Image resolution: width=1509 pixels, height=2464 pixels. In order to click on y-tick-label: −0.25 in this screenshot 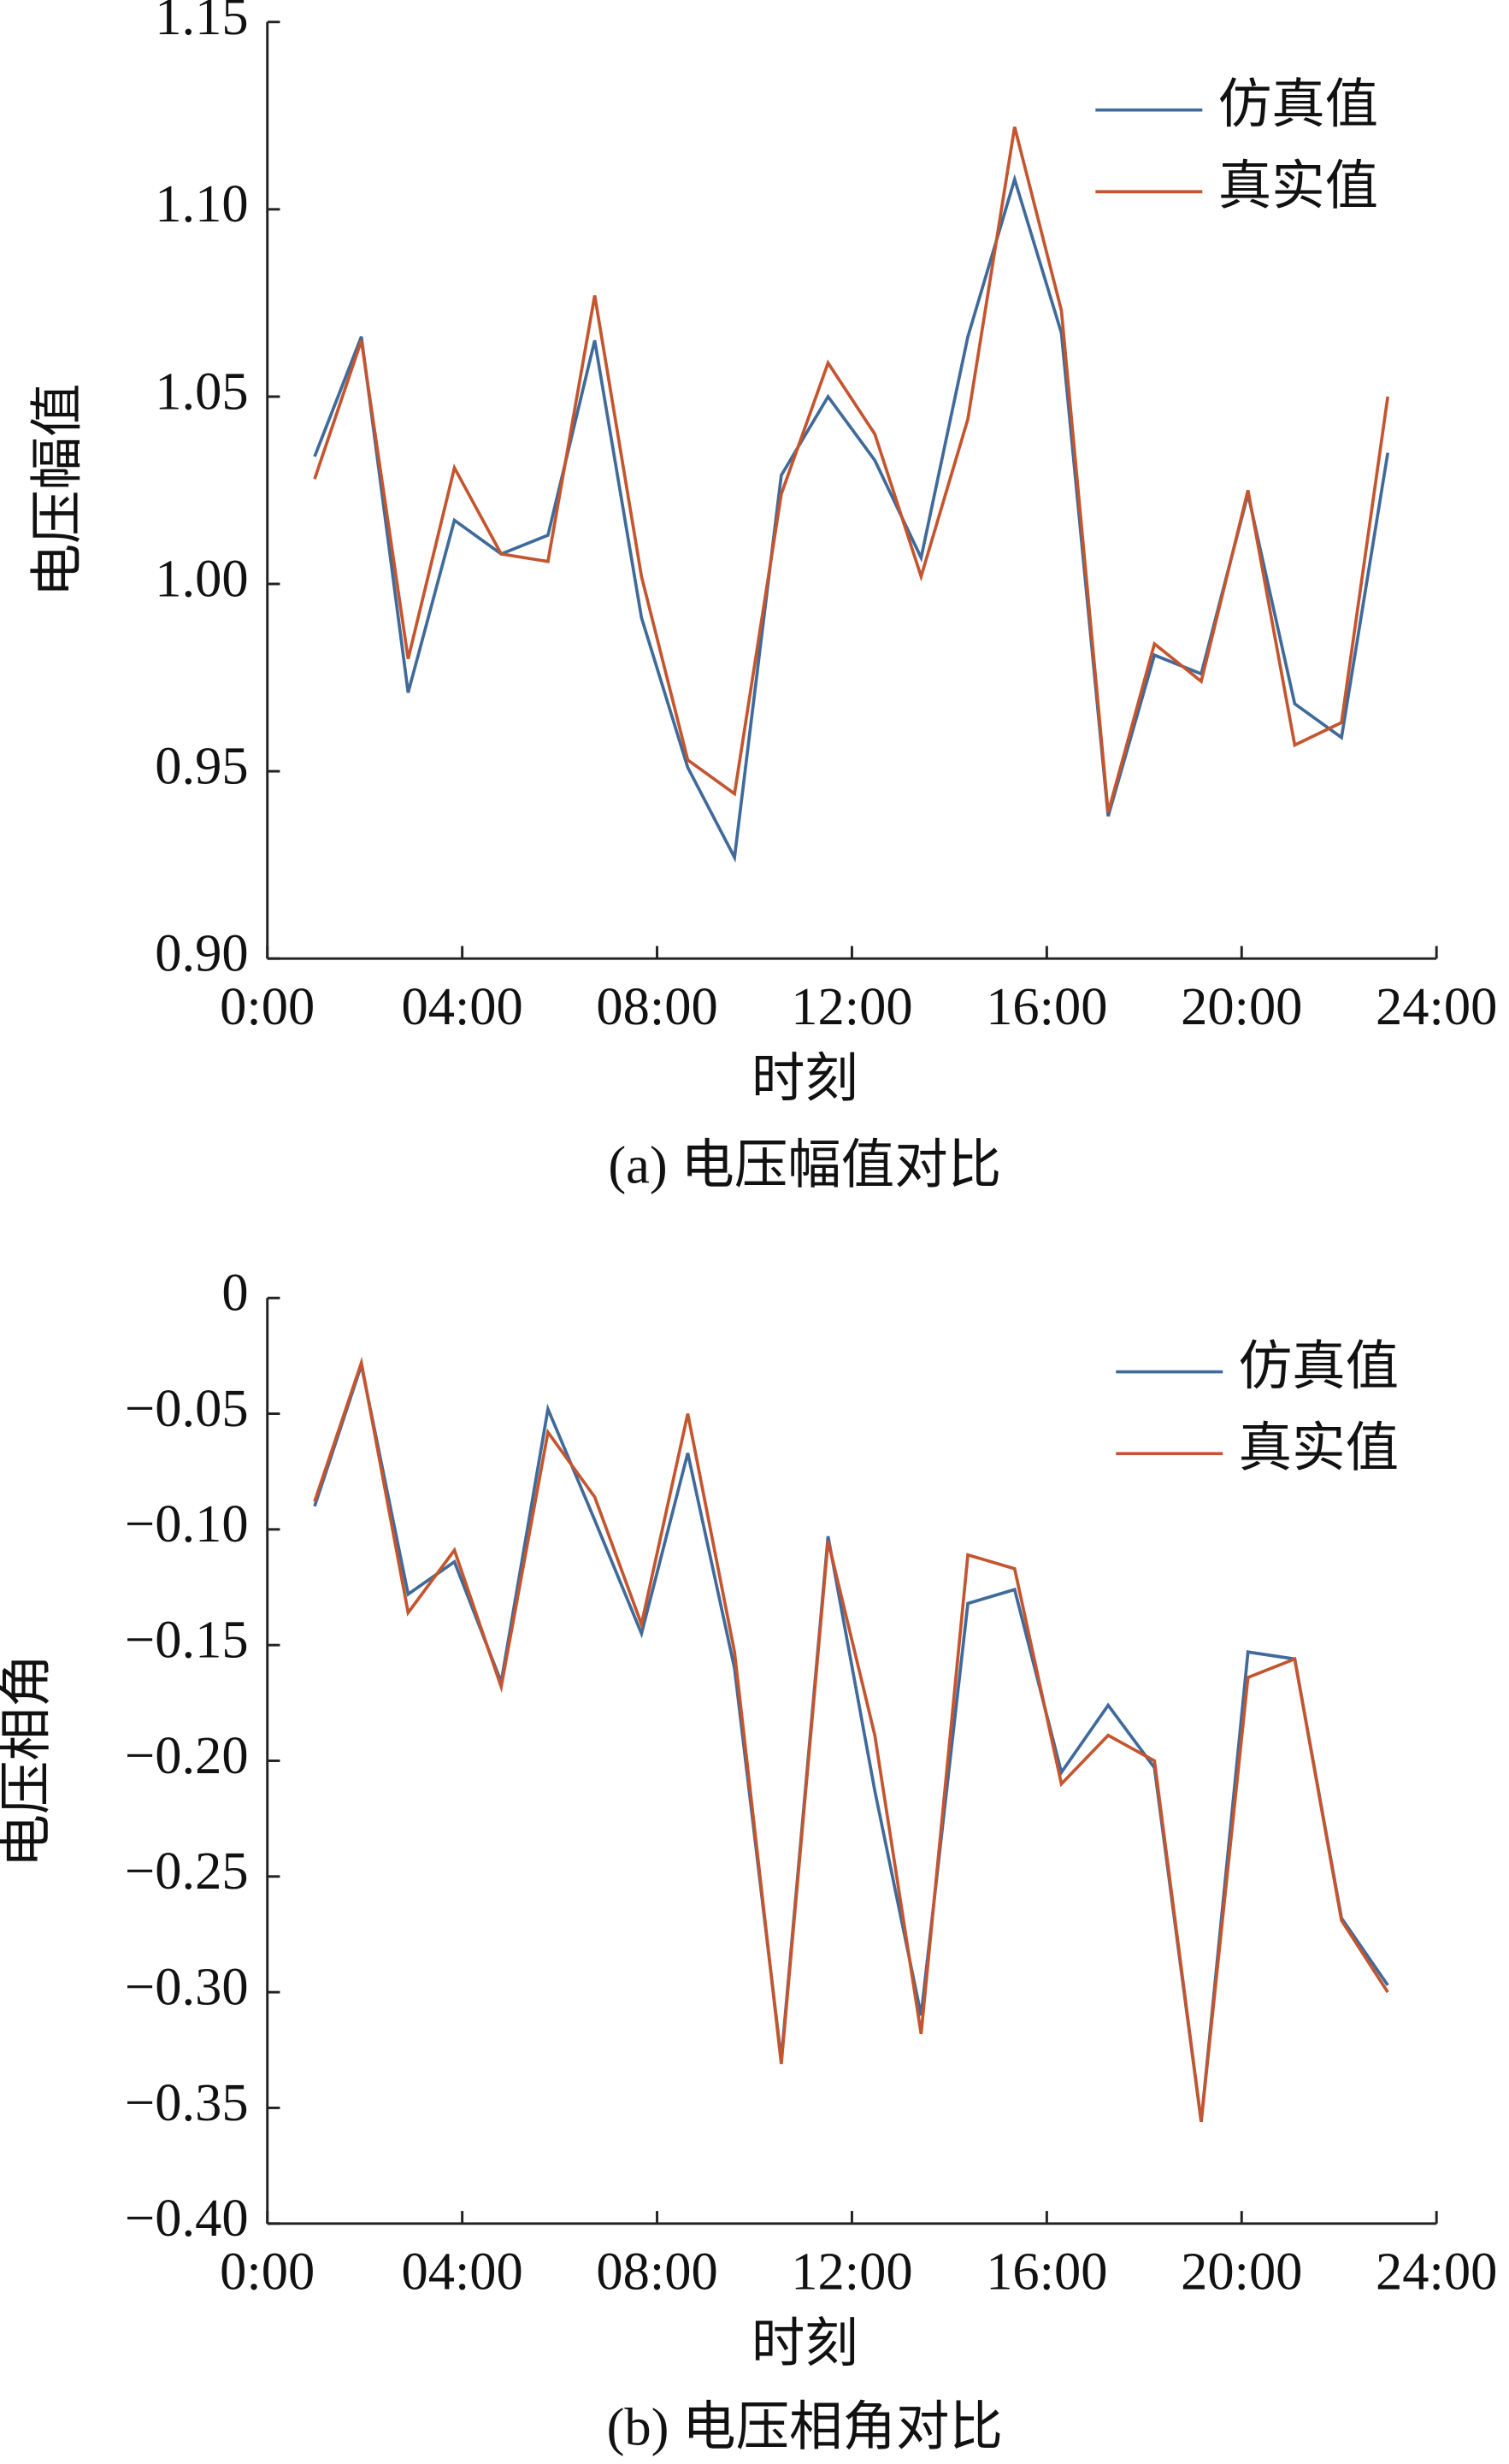, I will do `click(187, 1871)`.